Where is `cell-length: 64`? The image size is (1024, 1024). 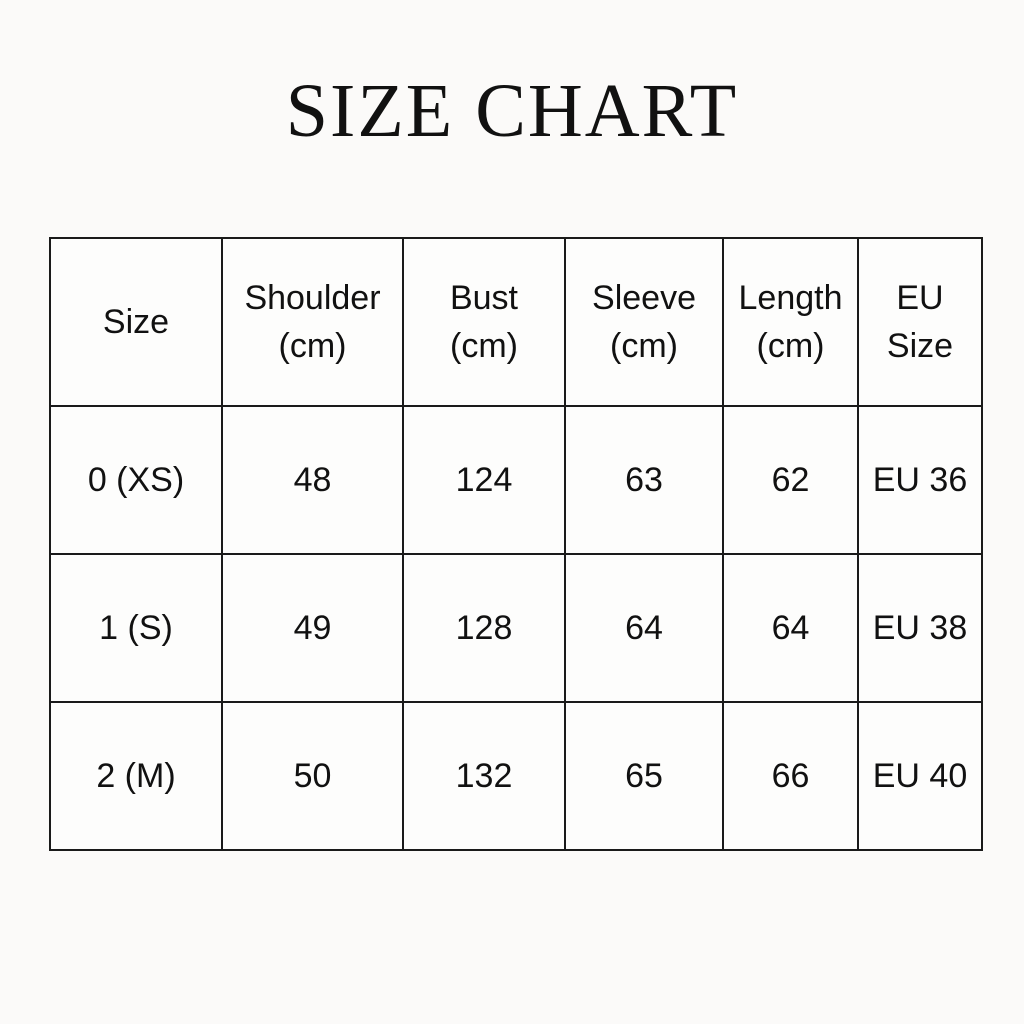
cell-length: 64 is located at coordinates (790, 628).